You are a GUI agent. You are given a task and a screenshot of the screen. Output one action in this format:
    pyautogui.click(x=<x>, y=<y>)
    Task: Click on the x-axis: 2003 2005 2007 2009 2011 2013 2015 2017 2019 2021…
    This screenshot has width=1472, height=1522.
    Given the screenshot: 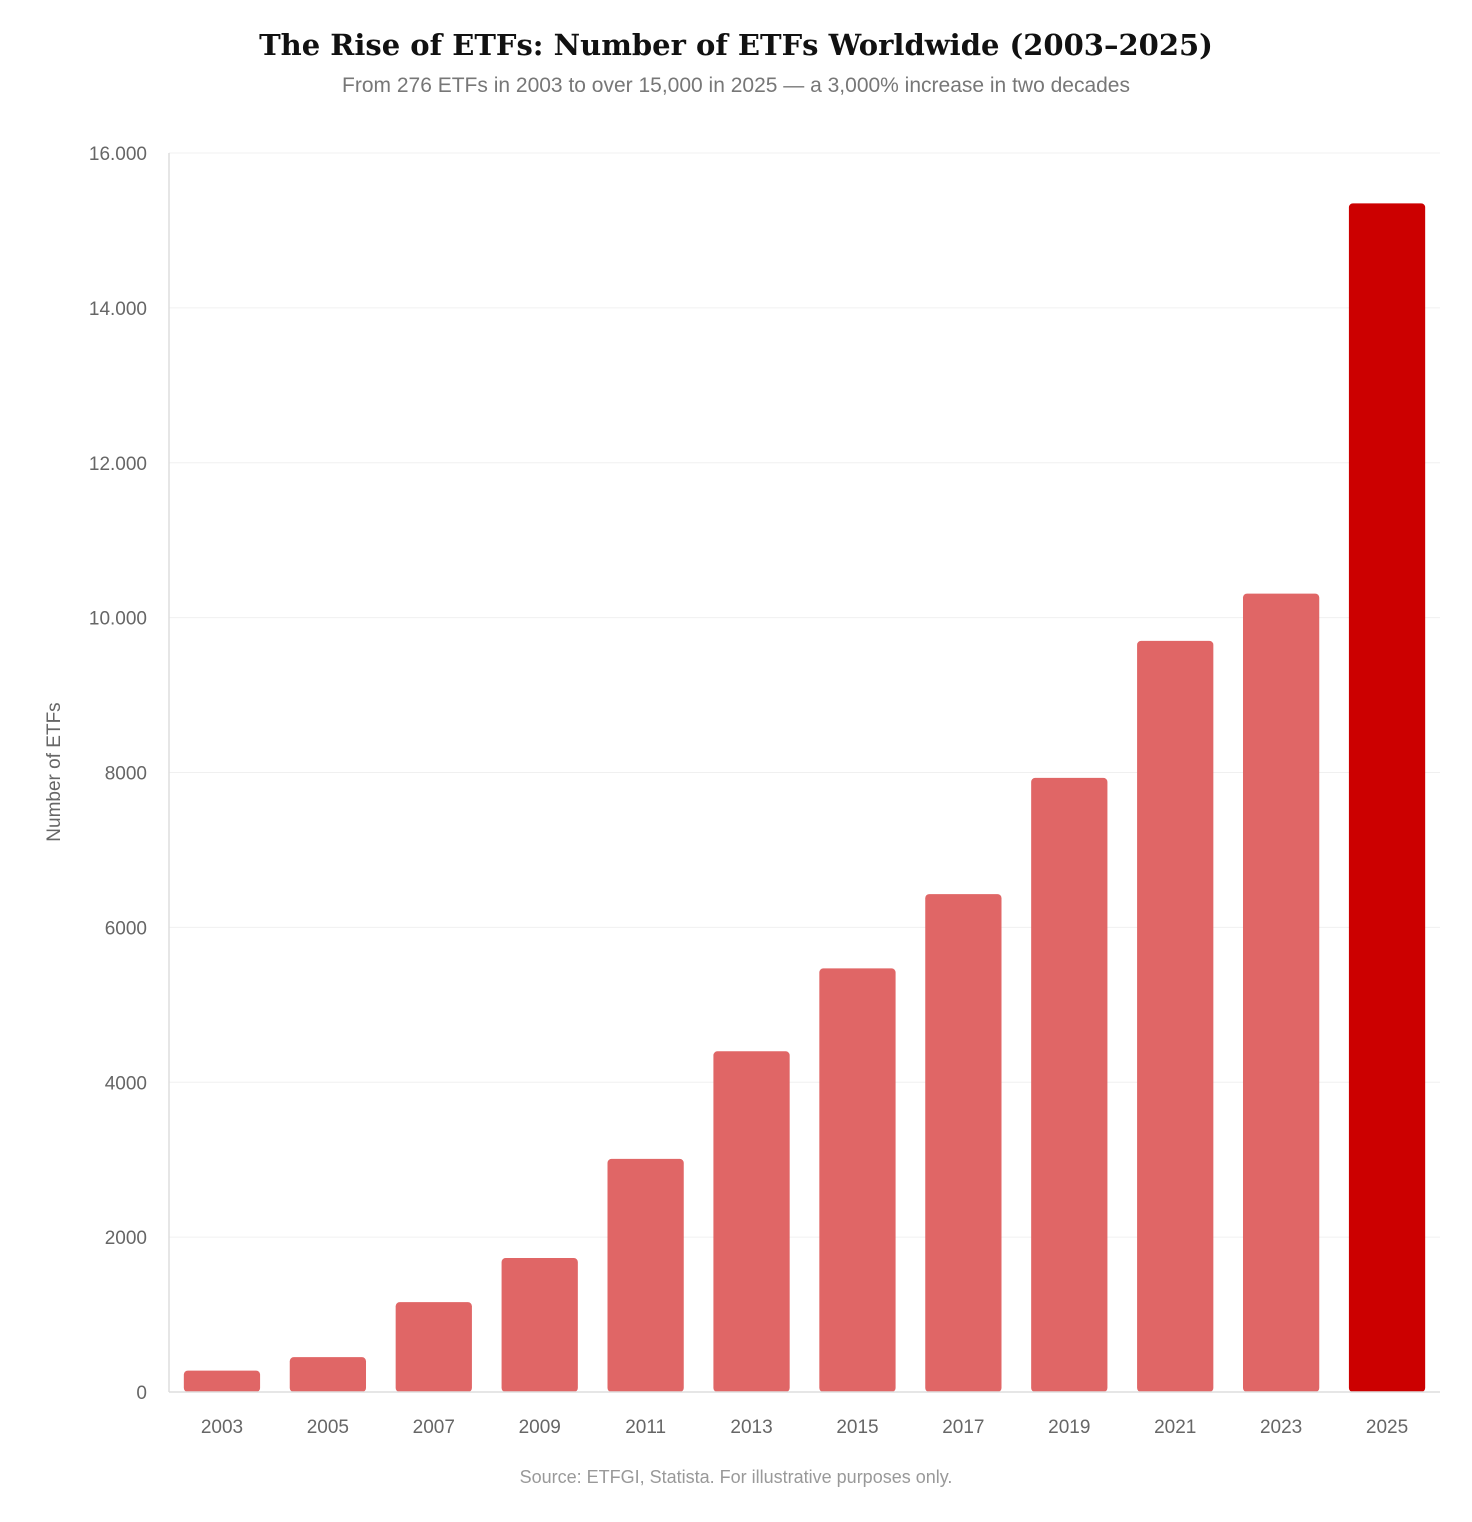 What is the action you would take?
    pyautogui.click(x=804, y=1414)
    